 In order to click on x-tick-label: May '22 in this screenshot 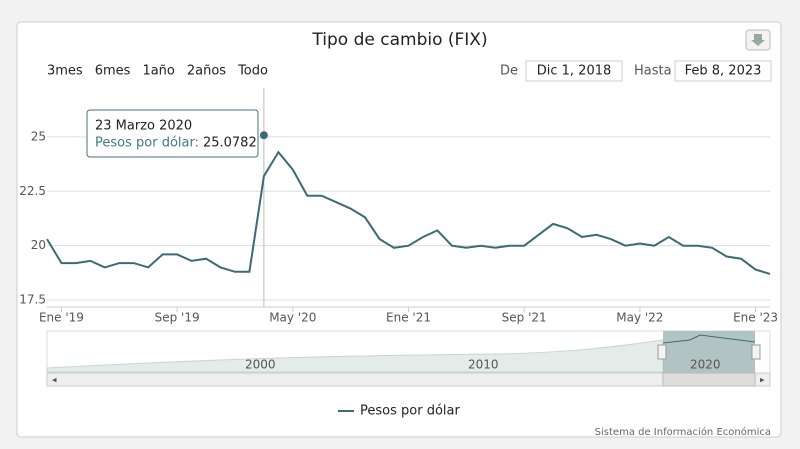, I will do `click(639, 318)`.